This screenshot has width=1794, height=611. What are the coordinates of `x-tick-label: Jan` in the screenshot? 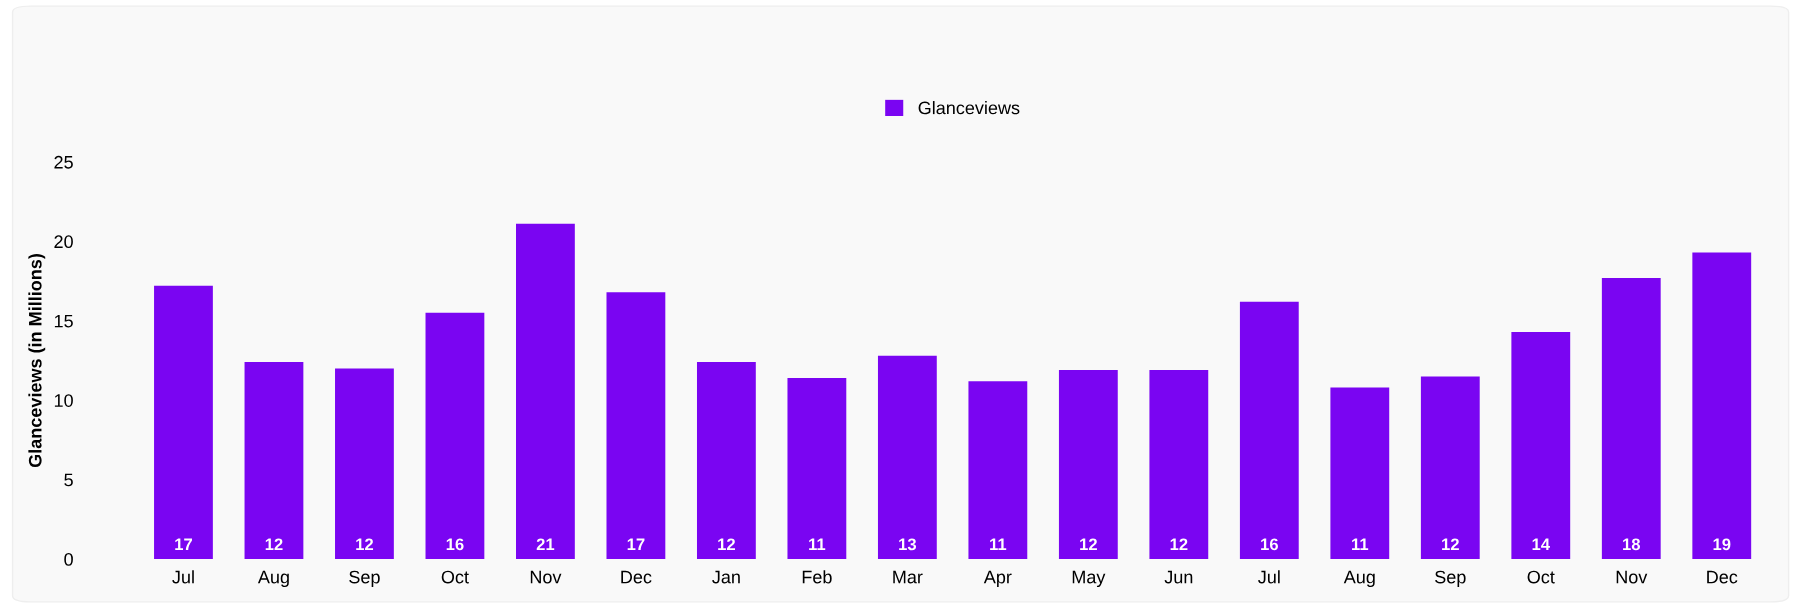 It's located at (726, 577).